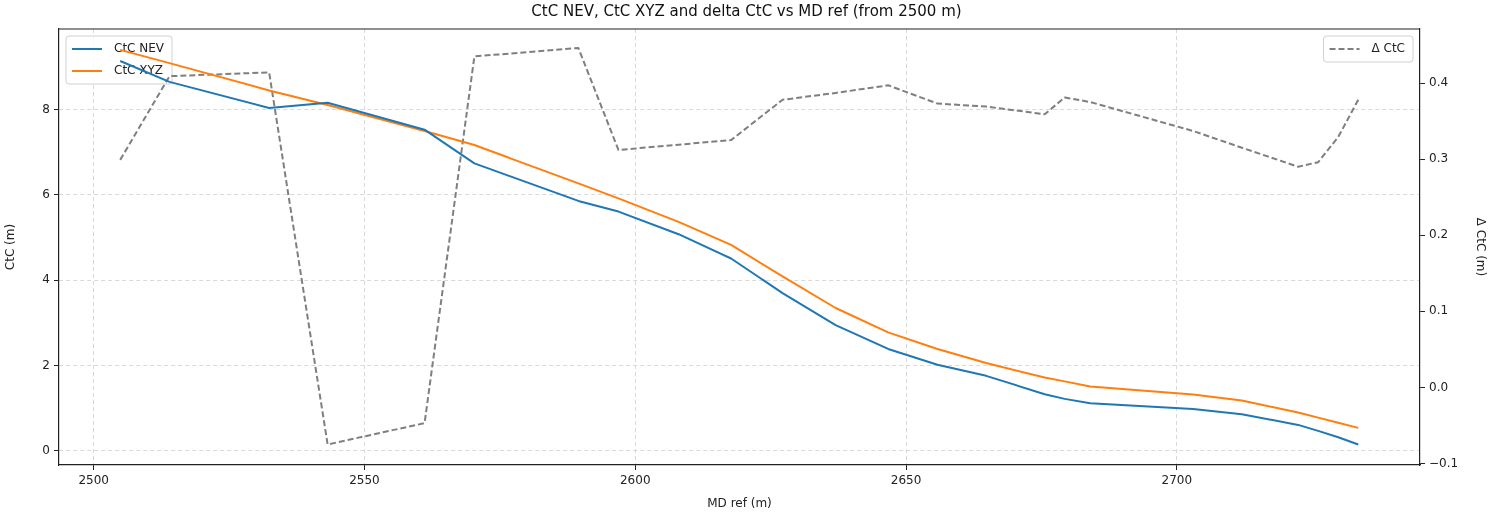 The height and width of the screenshot is (513, 1493). I want to click on y-tick-label: 8, so click(46, 108).